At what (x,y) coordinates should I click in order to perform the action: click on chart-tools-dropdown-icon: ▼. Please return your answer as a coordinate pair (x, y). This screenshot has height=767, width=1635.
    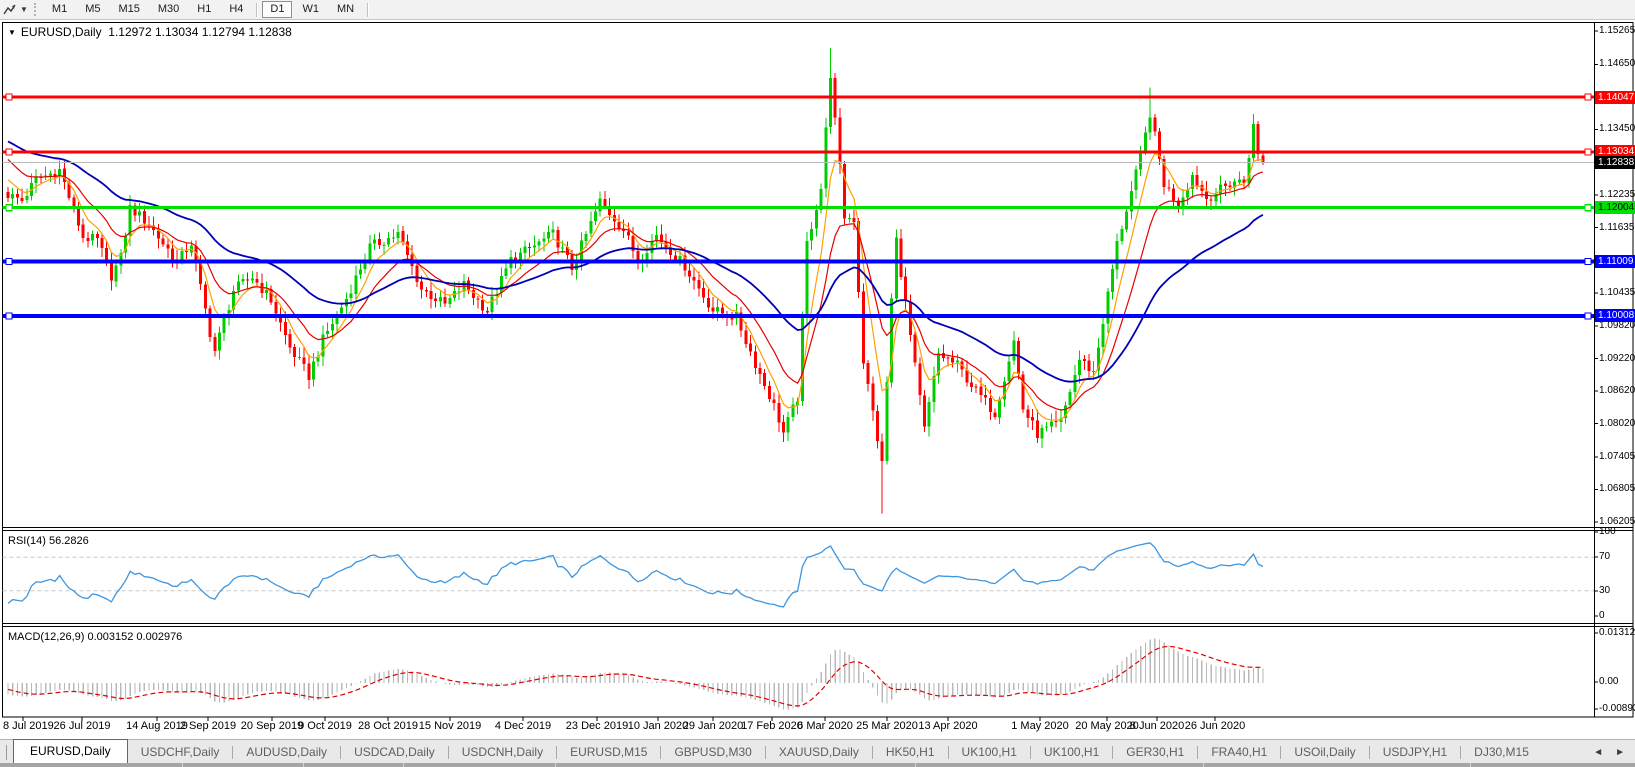
    Looking at the image, I should click on (24, 9).